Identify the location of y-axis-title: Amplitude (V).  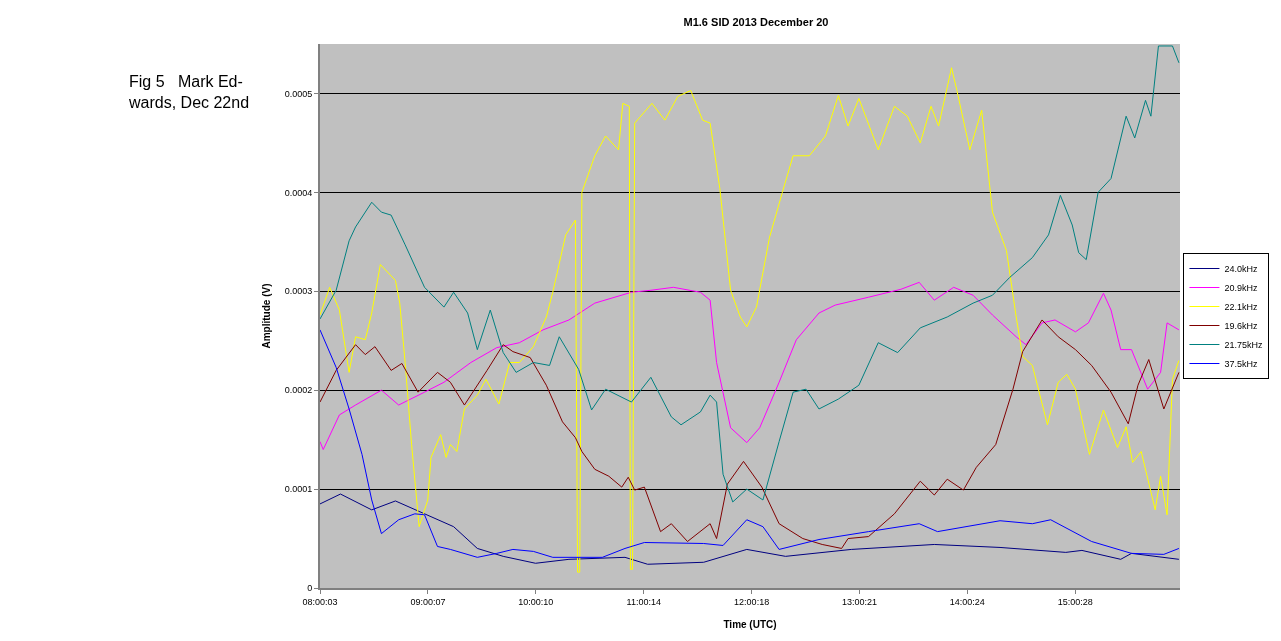
(267, 316).